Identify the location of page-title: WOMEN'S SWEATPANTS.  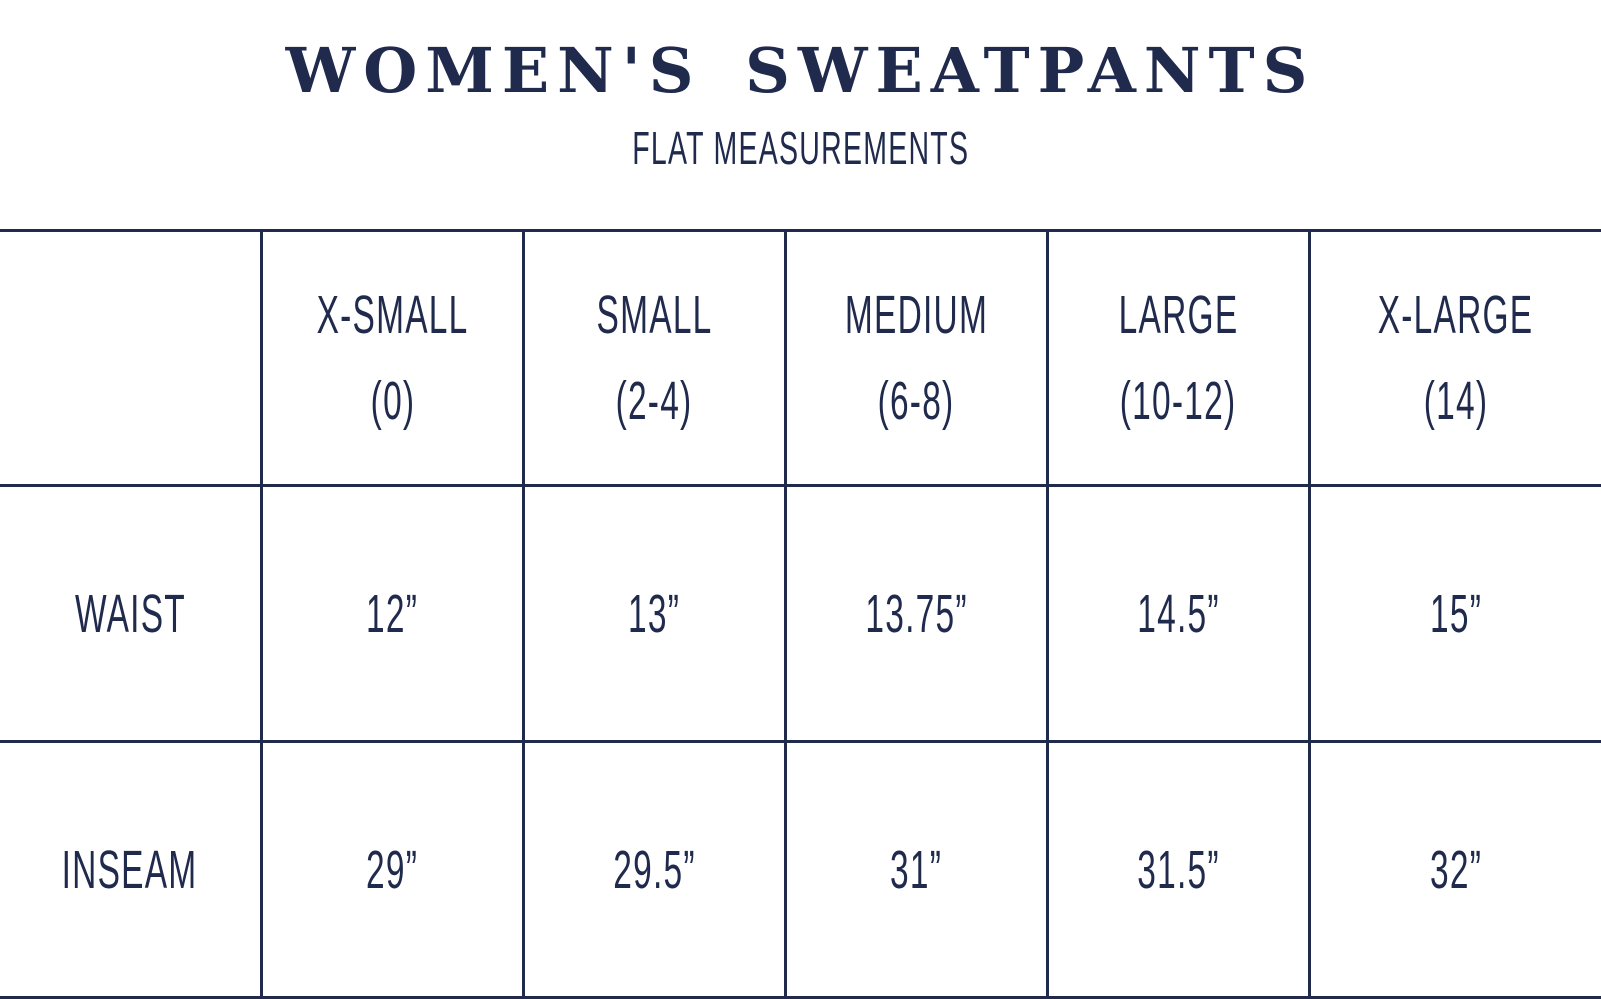
(800, 70).